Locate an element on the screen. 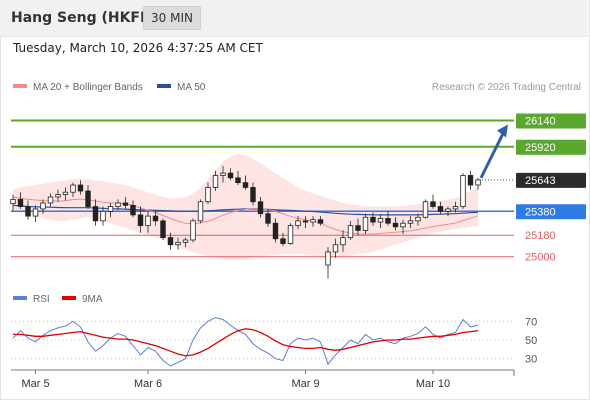  projection-arrow is located at coordinates (492, 154).